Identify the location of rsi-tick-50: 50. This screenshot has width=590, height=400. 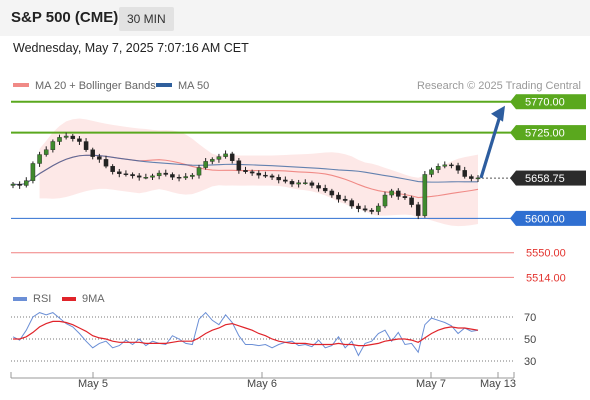
(530, 340).